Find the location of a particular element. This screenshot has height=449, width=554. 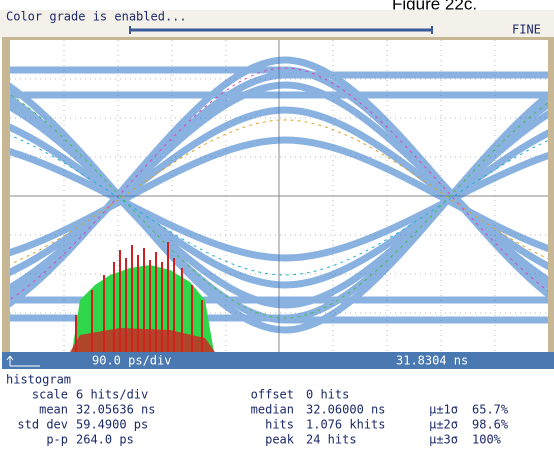

stat-value: 1.076 khits is located at coordinates (345, 425).